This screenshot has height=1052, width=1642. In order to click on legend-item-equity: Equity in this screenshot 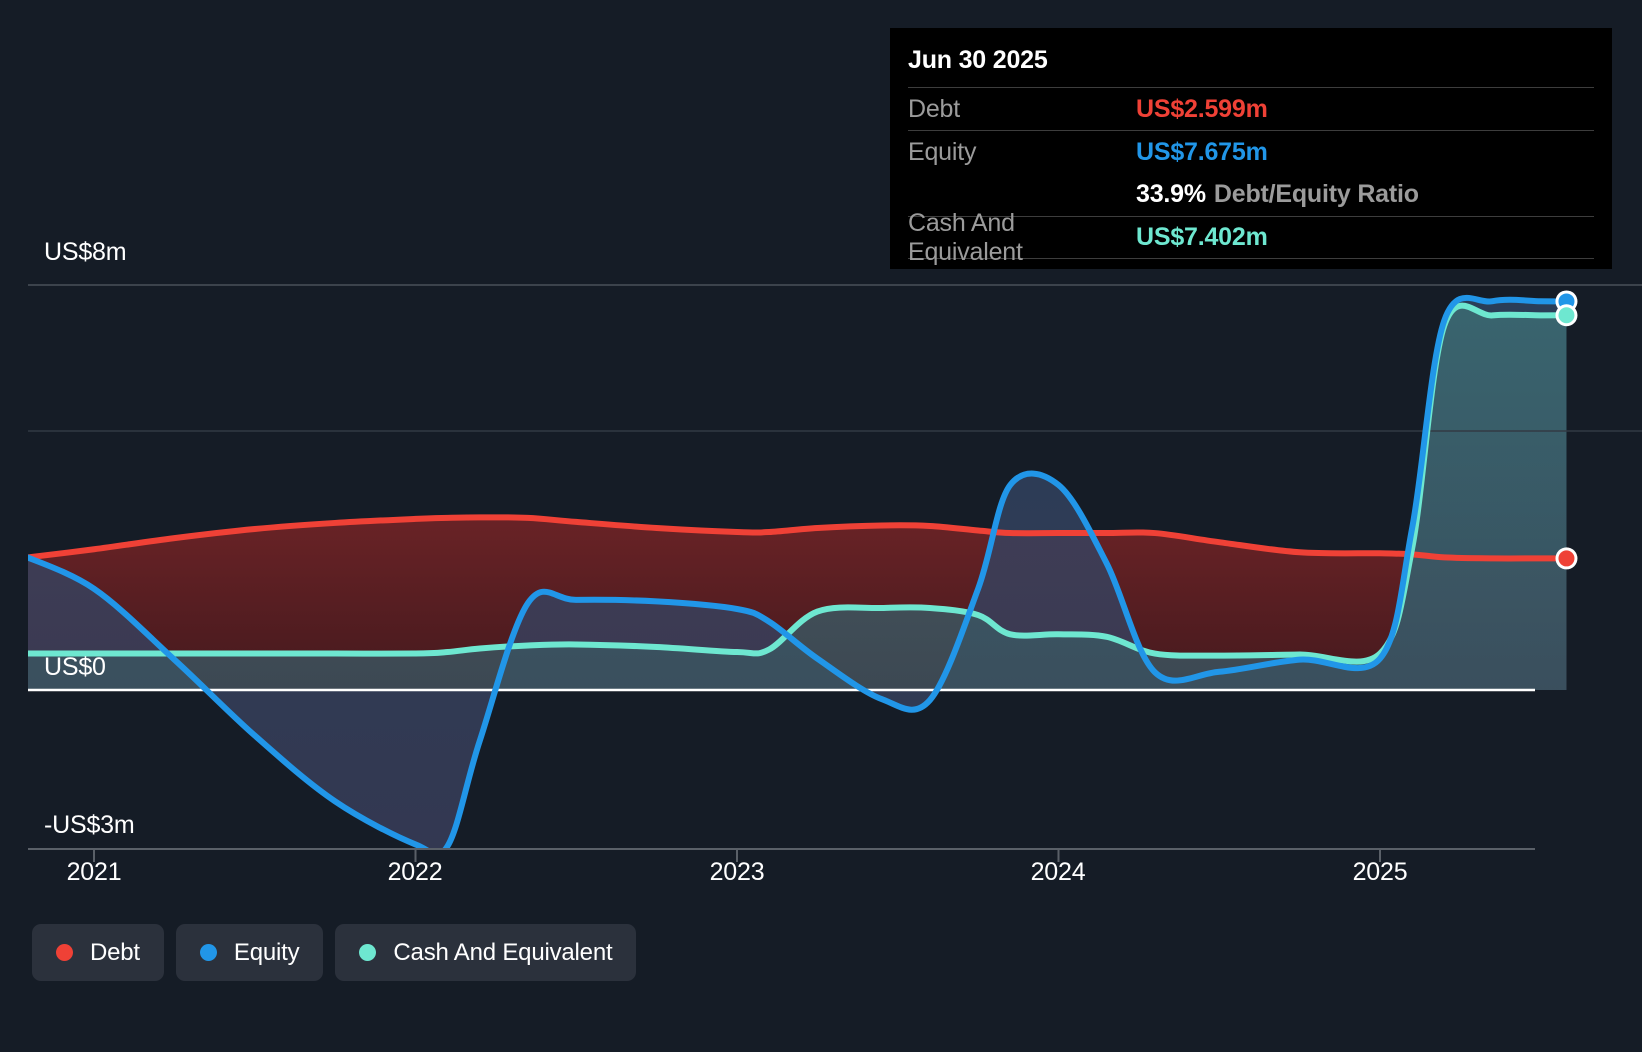, I will do `click(249, 952)`.